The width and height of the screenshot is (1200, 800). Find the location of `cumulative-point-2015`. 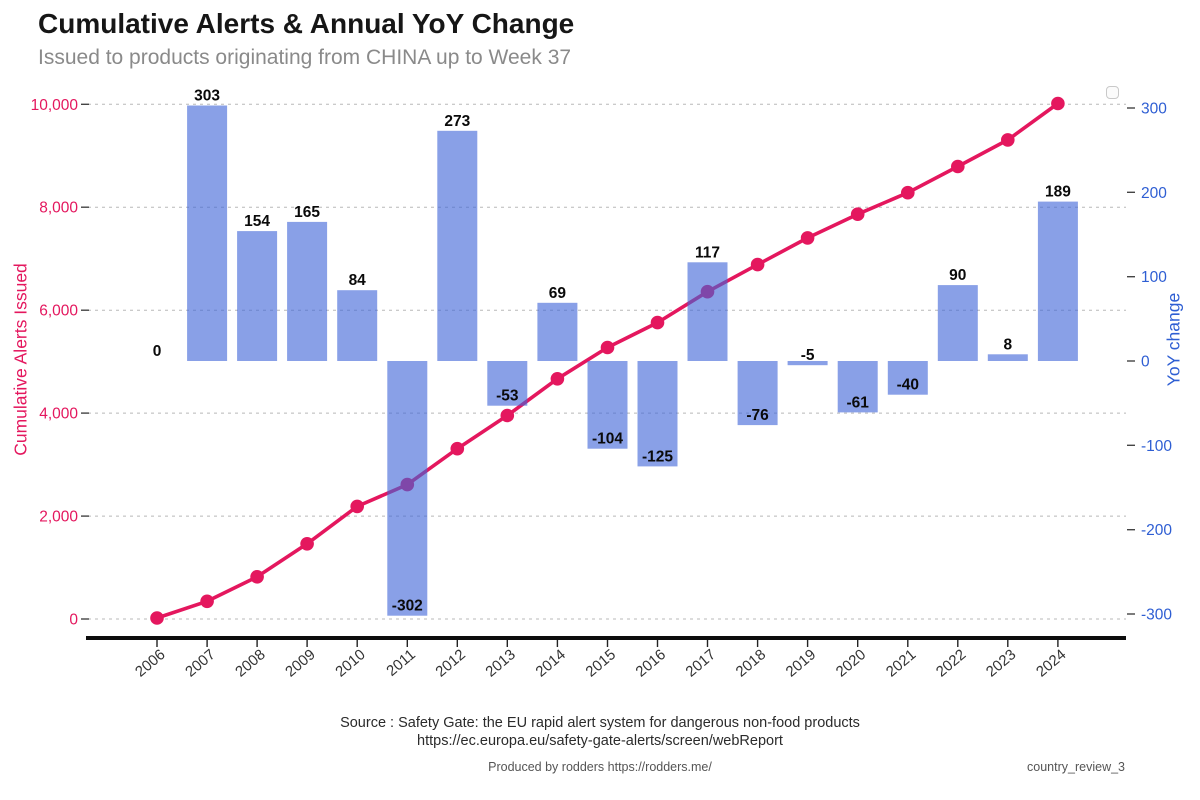

cumulative-point-2015 is located at coordinates (607, 347).